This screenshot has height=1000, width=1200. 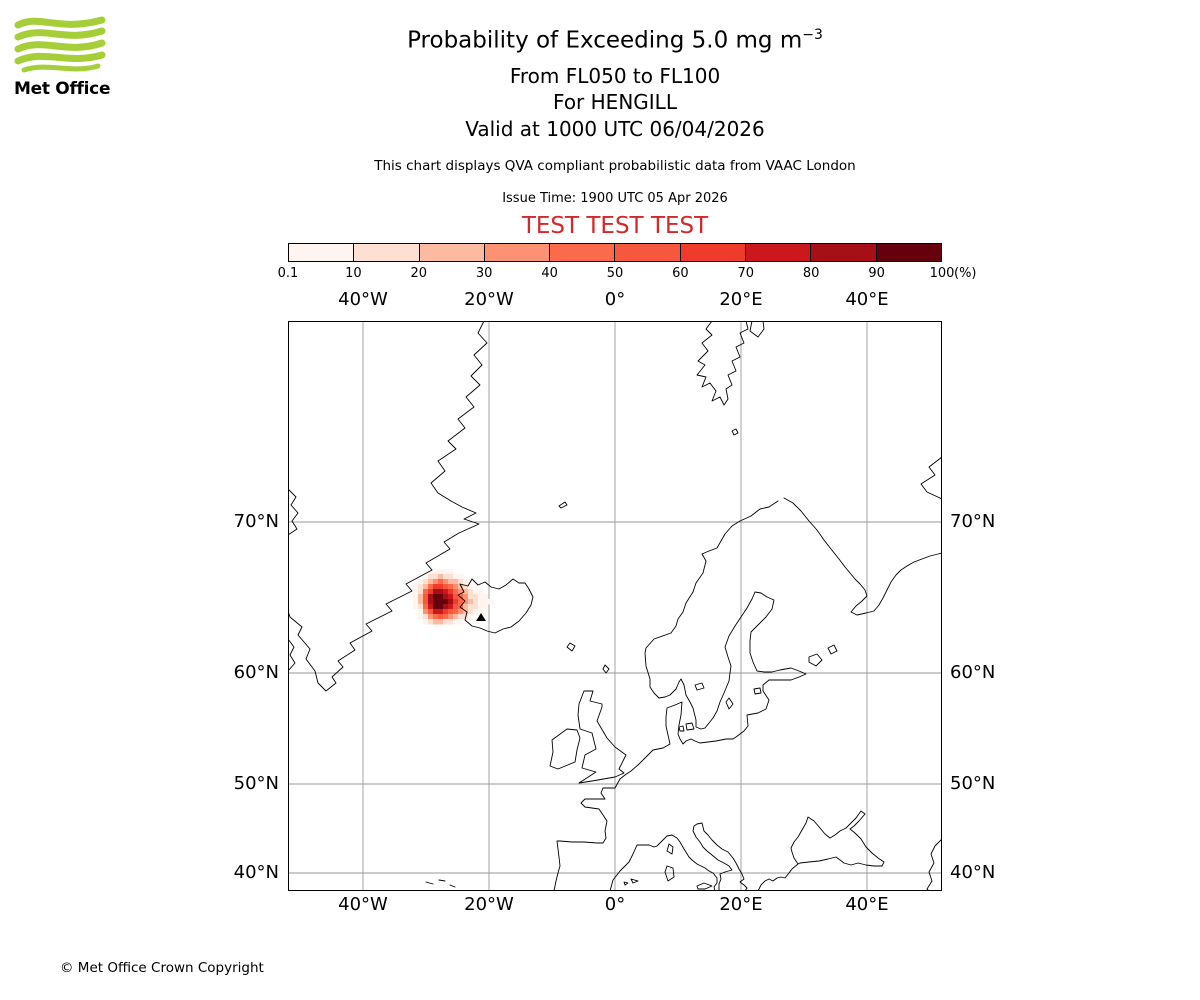 I want to click on coast-black-sea, so click(x=821, y=850).